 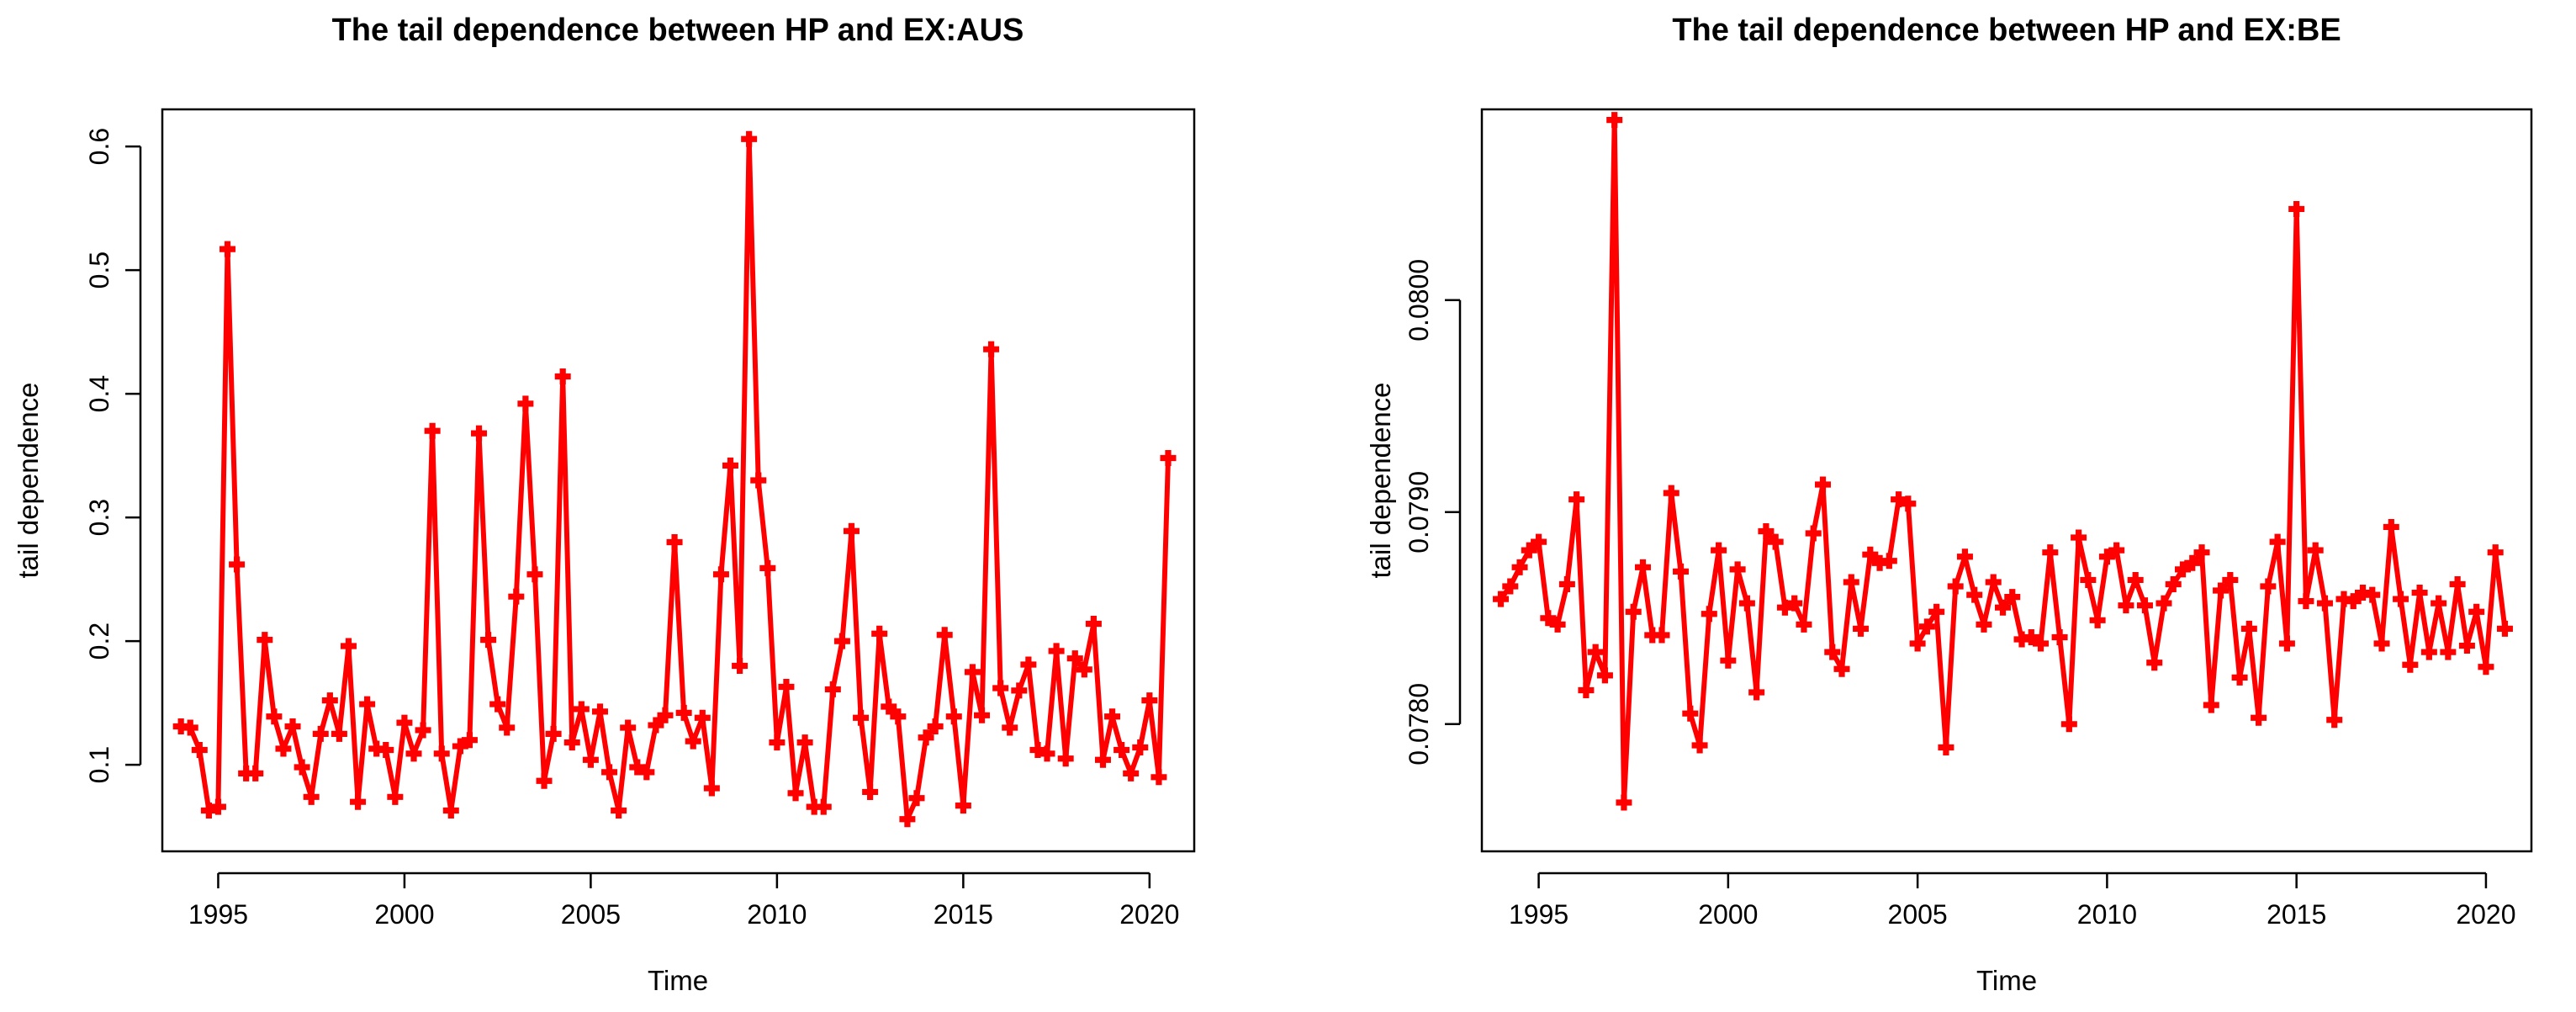 What do you see at coordinates (99, 393) in the screenshot?
I see `y-tick-label: 0.4` at bounding box center [99, 393].